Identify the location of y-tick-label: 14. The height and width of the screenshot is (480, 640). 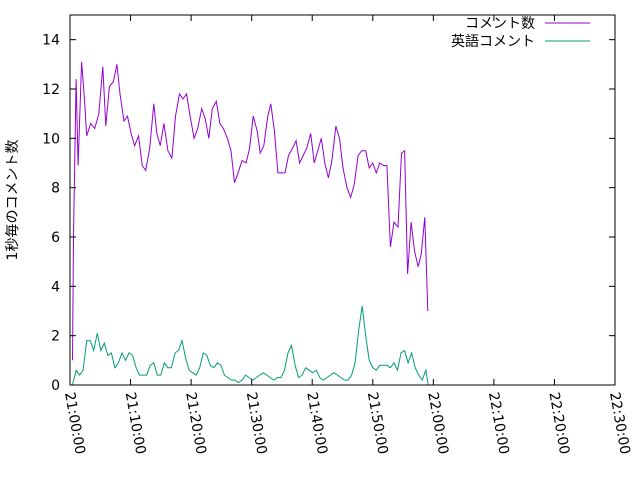
(51, 41).